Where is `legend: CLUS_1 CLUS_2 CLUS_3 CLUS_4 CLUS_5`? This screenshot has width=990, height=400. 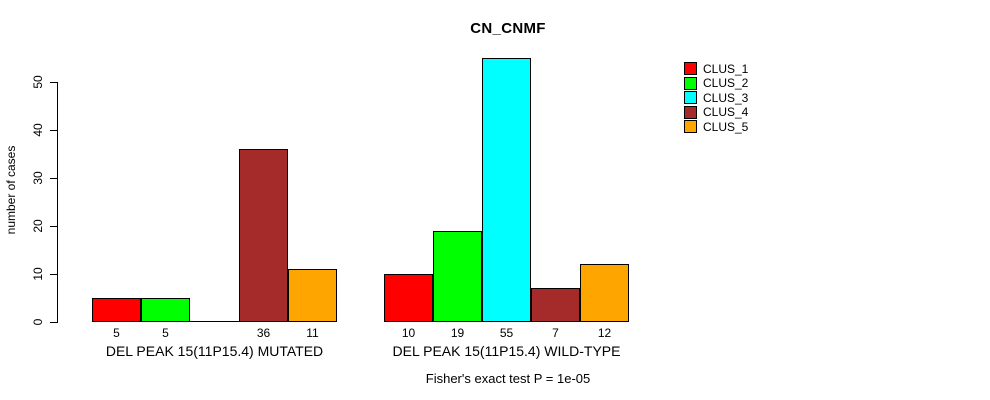
legend: CLUS_1 CLUS_2 CLUS_3 CLUS_4 CLUS_5 is located at coordinates (716, 98).